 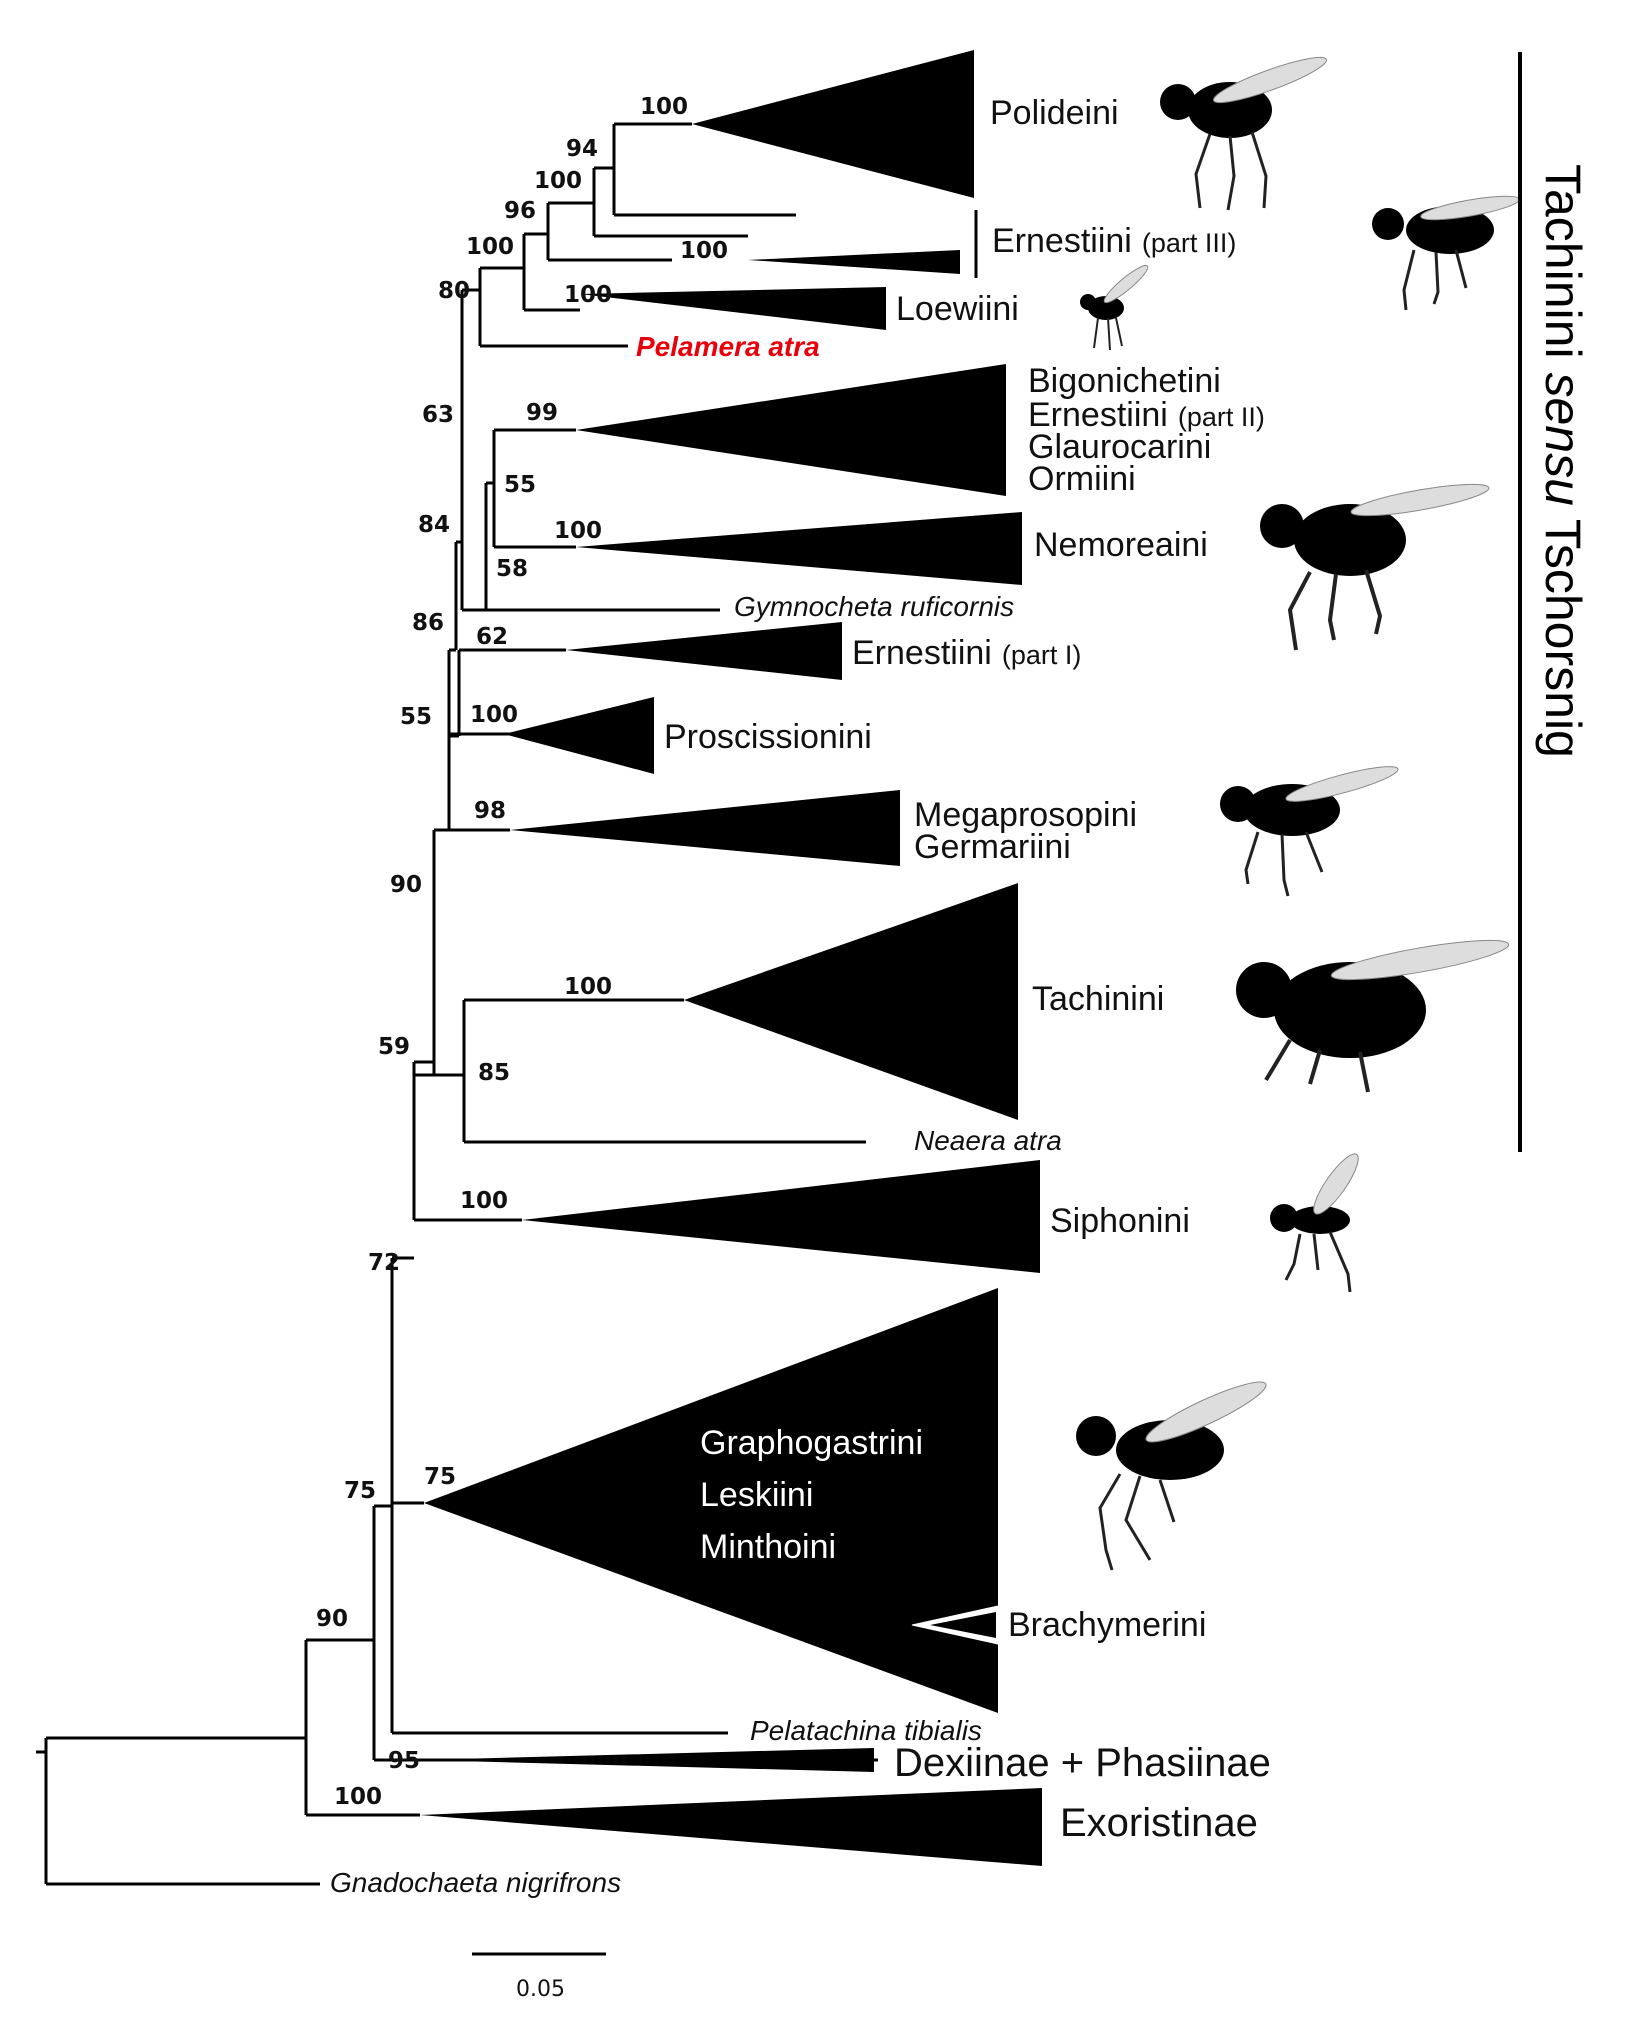 What do you see at coordinates (922, 653) in the screenshot?
I see `label-ernestiini-part1-name: Ernestiini` at bounding box center [922, 653].